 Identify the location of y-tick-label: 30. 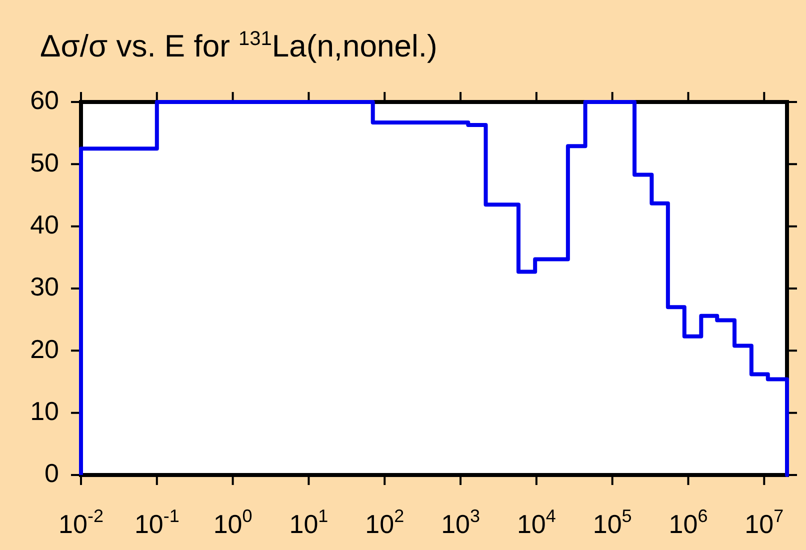
(44, 287).